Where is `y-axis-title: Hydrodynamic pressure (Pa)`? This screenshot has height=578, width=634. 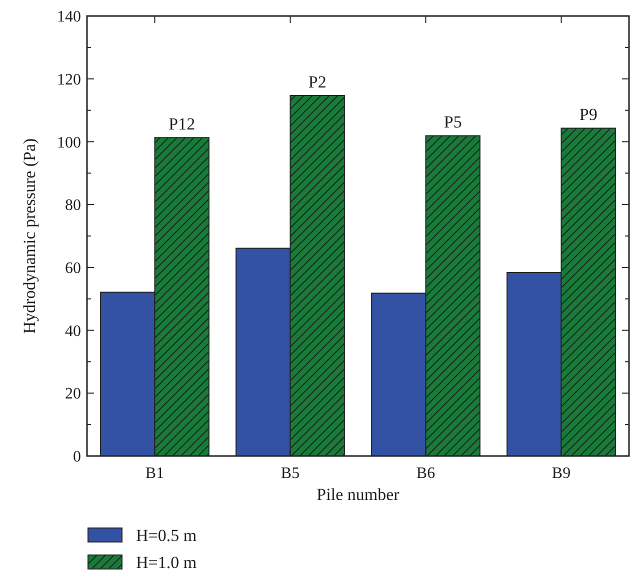
y-axis-title: Hydrodynamic pressure (Pa) is located at coordinates (29, 236).